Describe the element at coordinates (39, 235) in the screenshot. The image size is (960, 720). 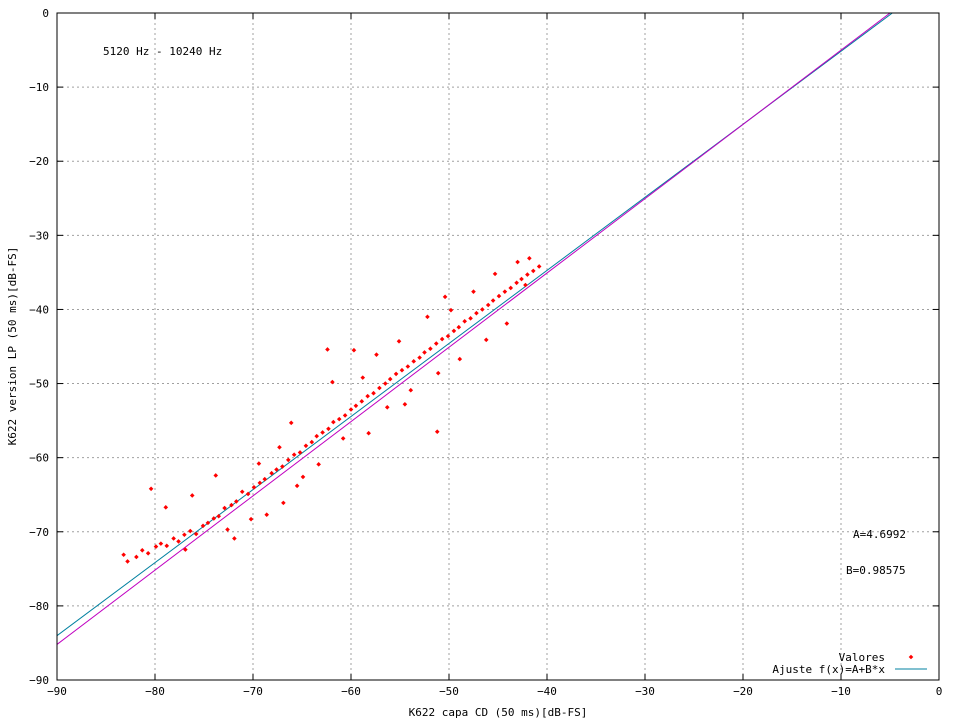
I see `y-tick-label: −30` at that location.